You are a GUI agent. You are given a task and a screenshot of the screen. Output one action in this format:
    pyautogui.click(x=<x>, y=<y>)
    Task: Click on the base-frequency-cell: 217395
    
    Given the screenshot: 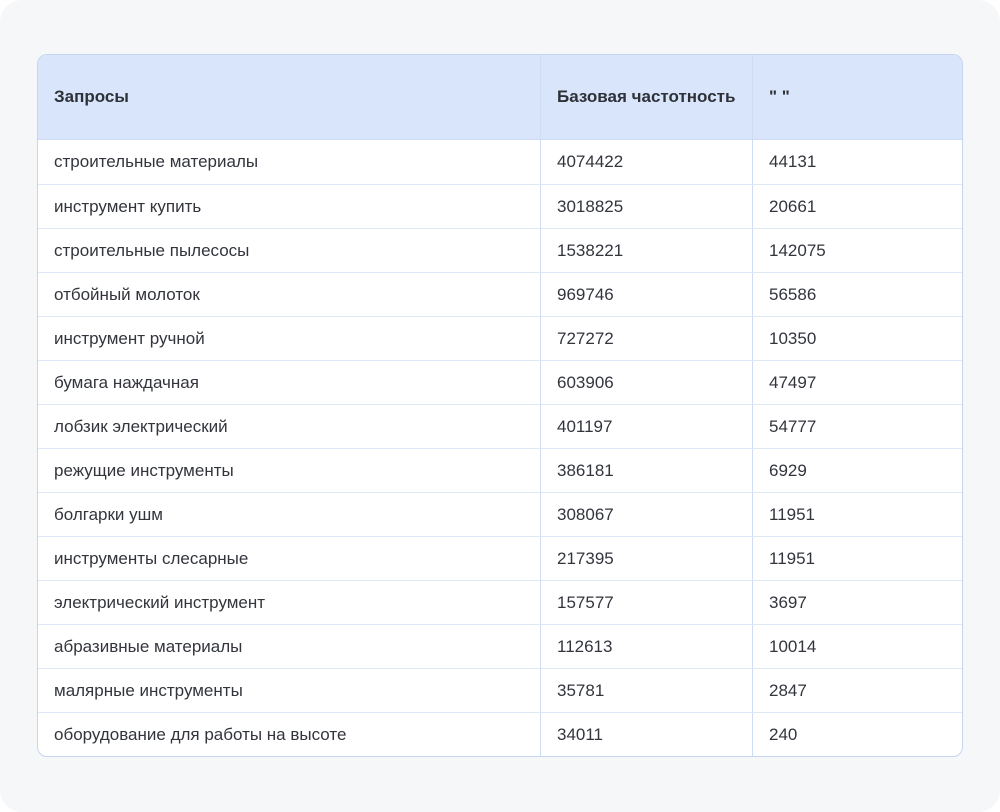 What is the action you would take?
    pyautogui.click(x=646, y=558)
    